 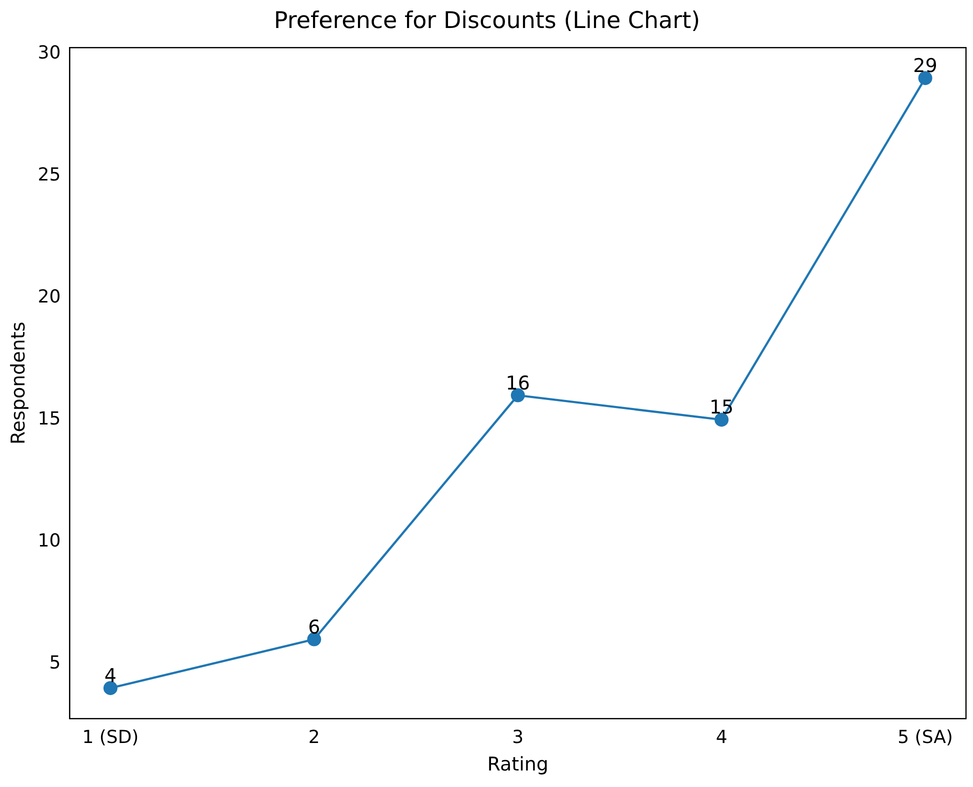 What do you see at coordinates (518, 383) in the screenshot?
I see `data-label: 16` at bounding box center [518, 383].